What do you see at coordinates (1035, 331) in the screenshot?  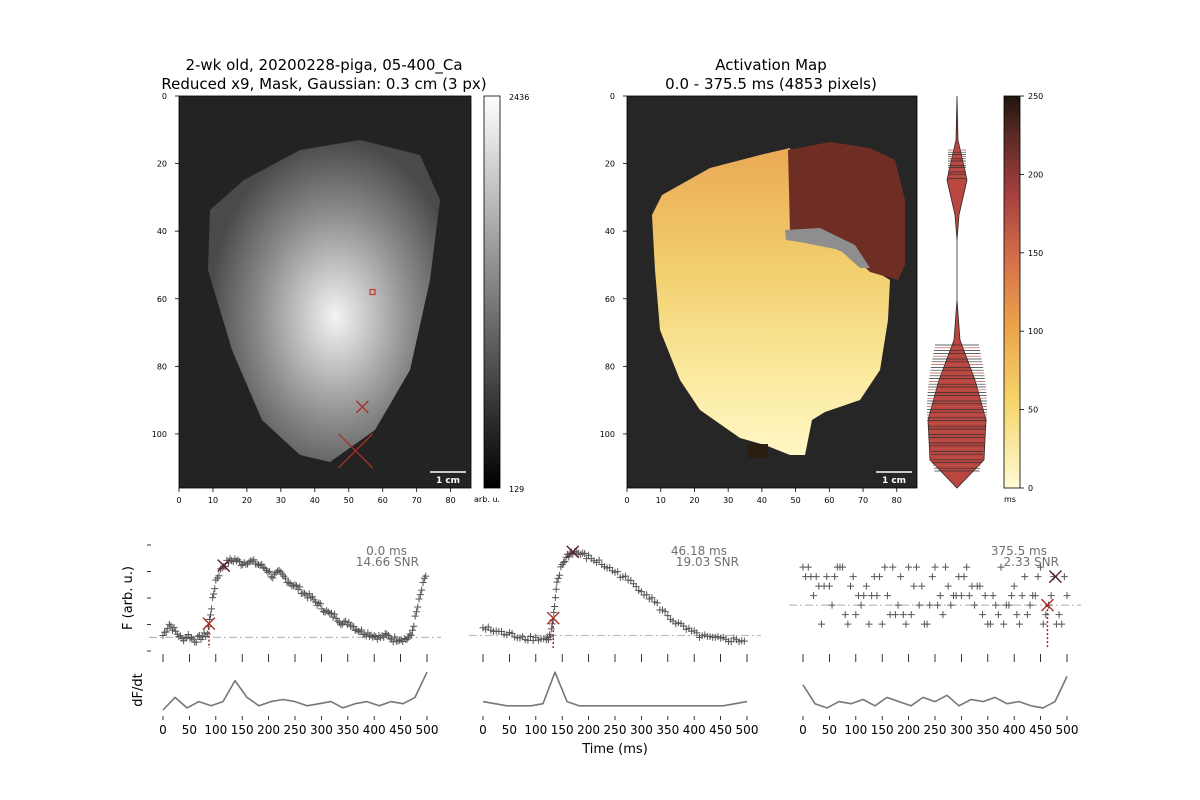 I see `cbar2-tick-label: 100` at bounding box center [1035, 331].